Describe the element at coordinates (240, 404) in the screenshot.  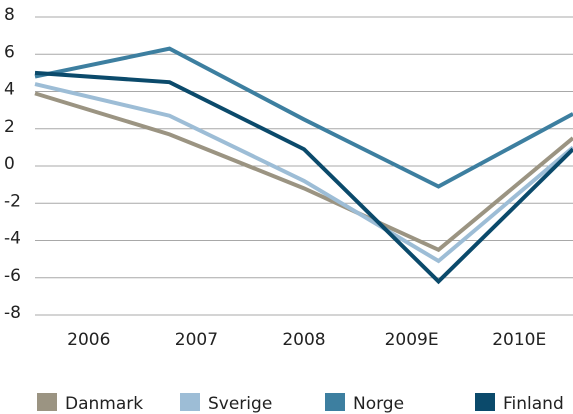
I see `legend-label: Sverige` at that location.